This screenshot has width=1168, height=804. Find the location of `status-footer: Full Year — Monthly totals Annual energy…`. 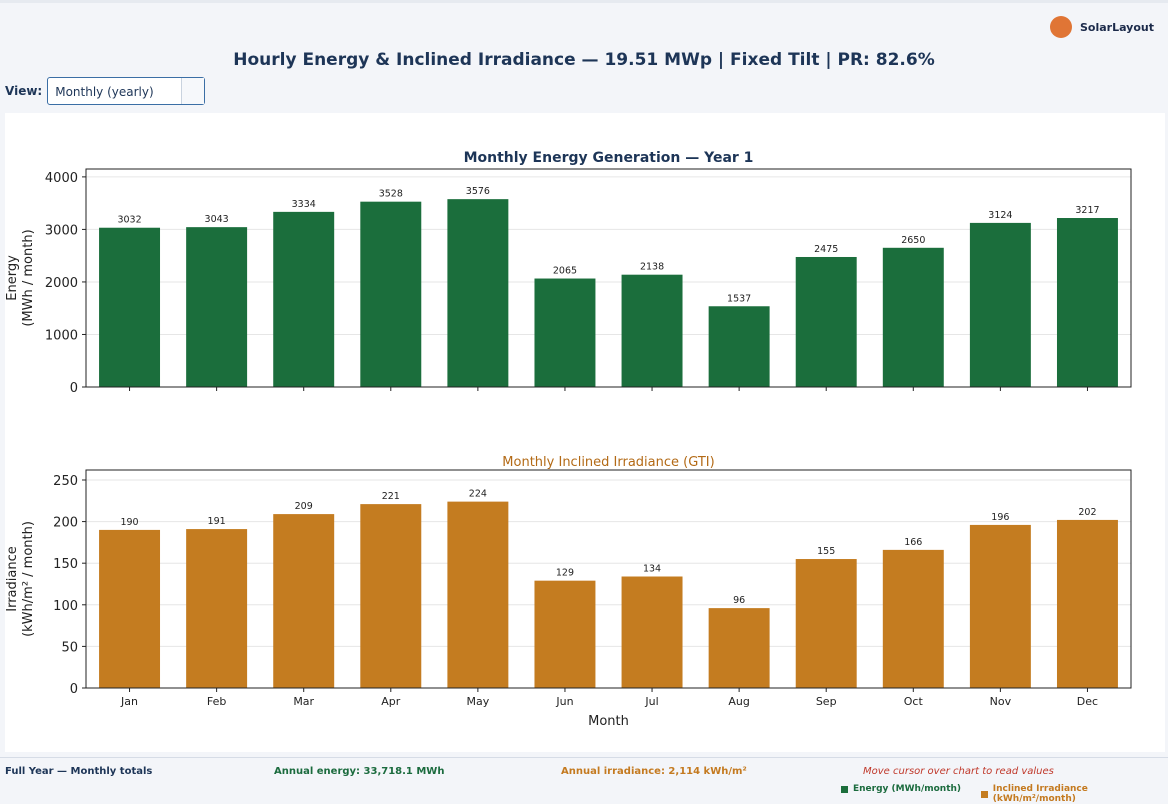

status-footer: Full Year — Monthly totals Annual energy… is located at coordinates (584, 780).